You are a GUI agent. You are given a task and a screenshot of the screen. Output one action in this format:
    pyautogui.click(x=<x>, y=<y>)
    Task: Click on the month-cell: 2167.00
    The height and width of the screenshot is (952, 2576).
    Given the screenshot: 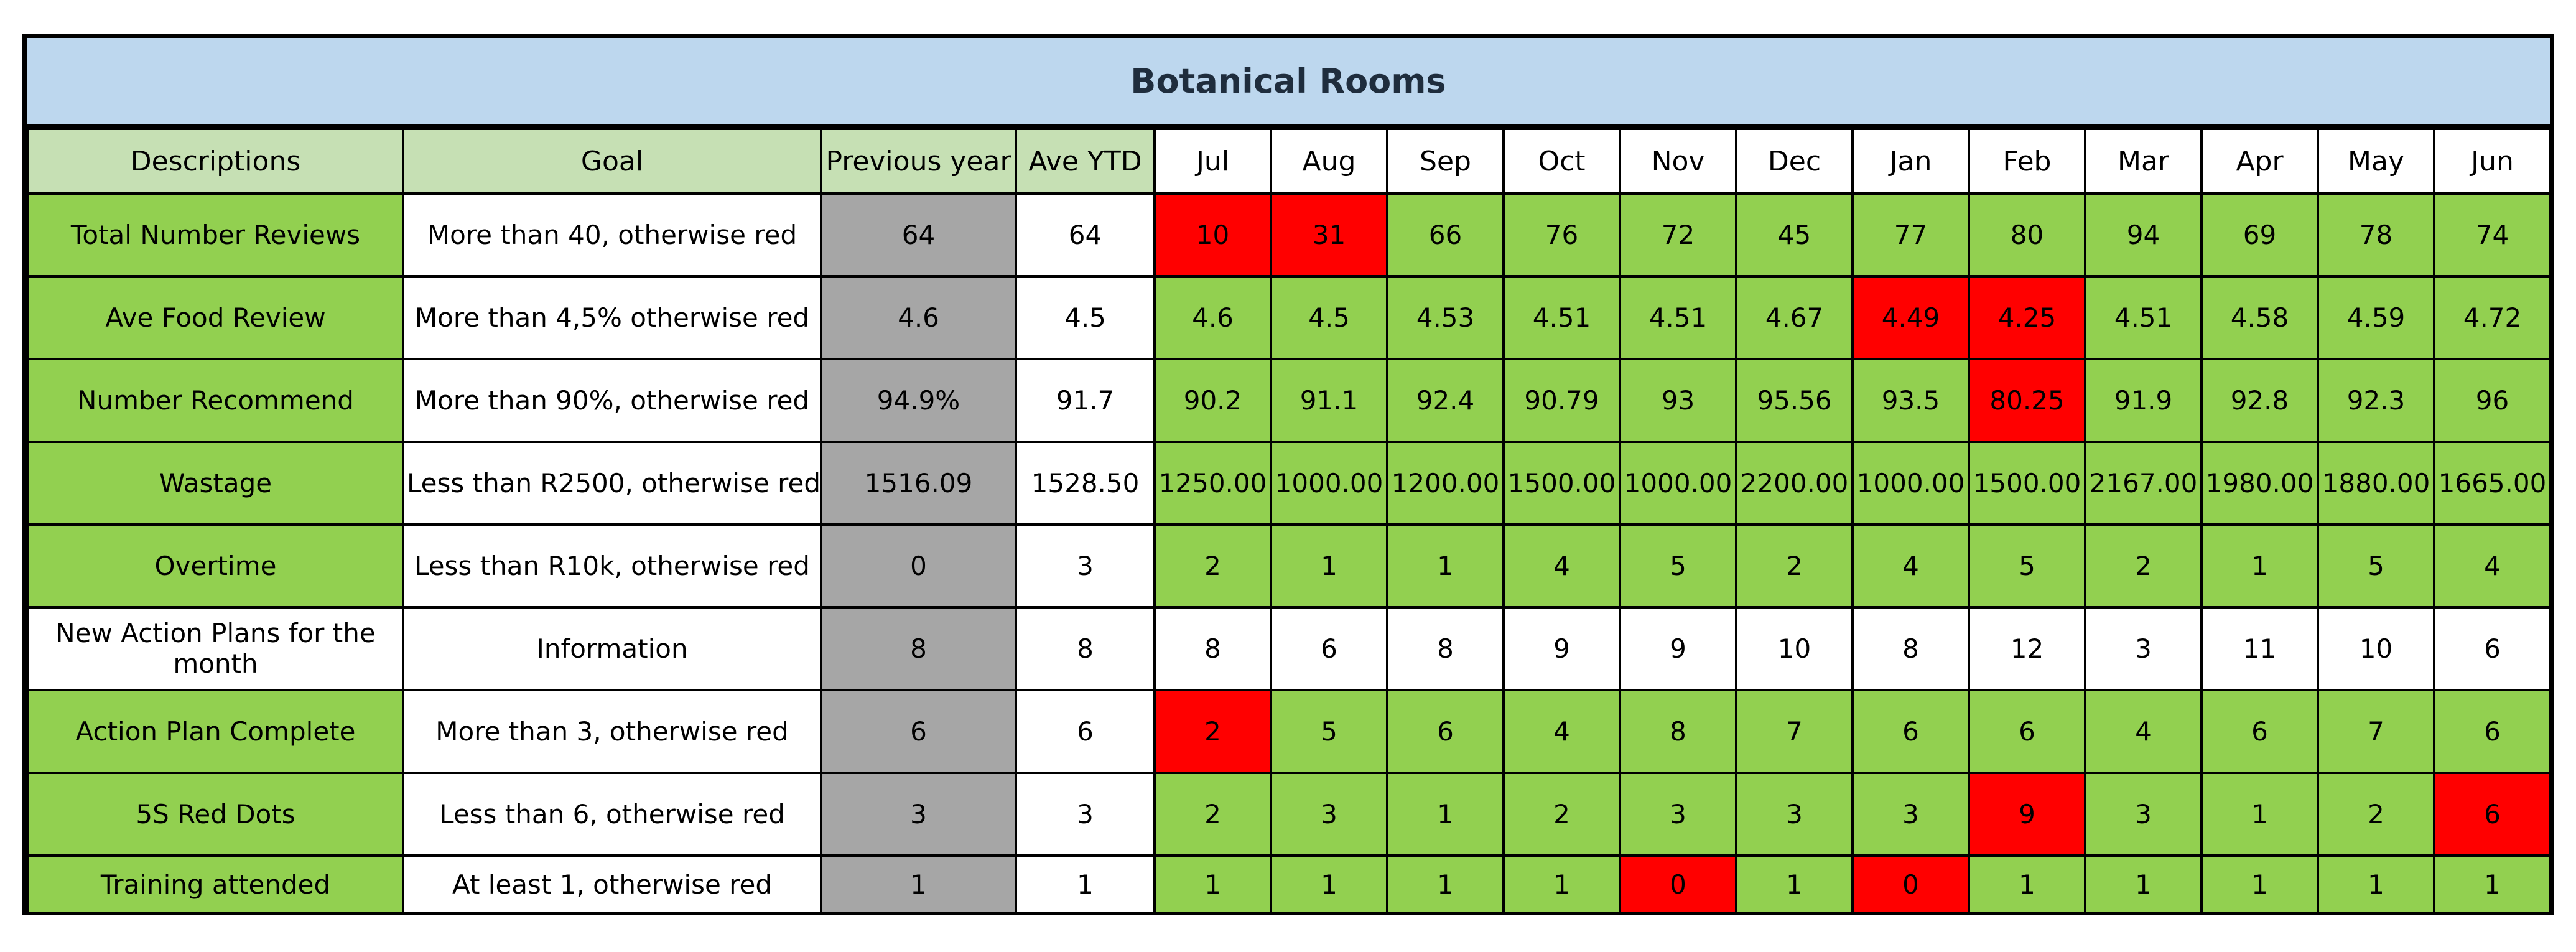 What is the action you would take?
    pyautogui.click(x=2143, y=483)
    